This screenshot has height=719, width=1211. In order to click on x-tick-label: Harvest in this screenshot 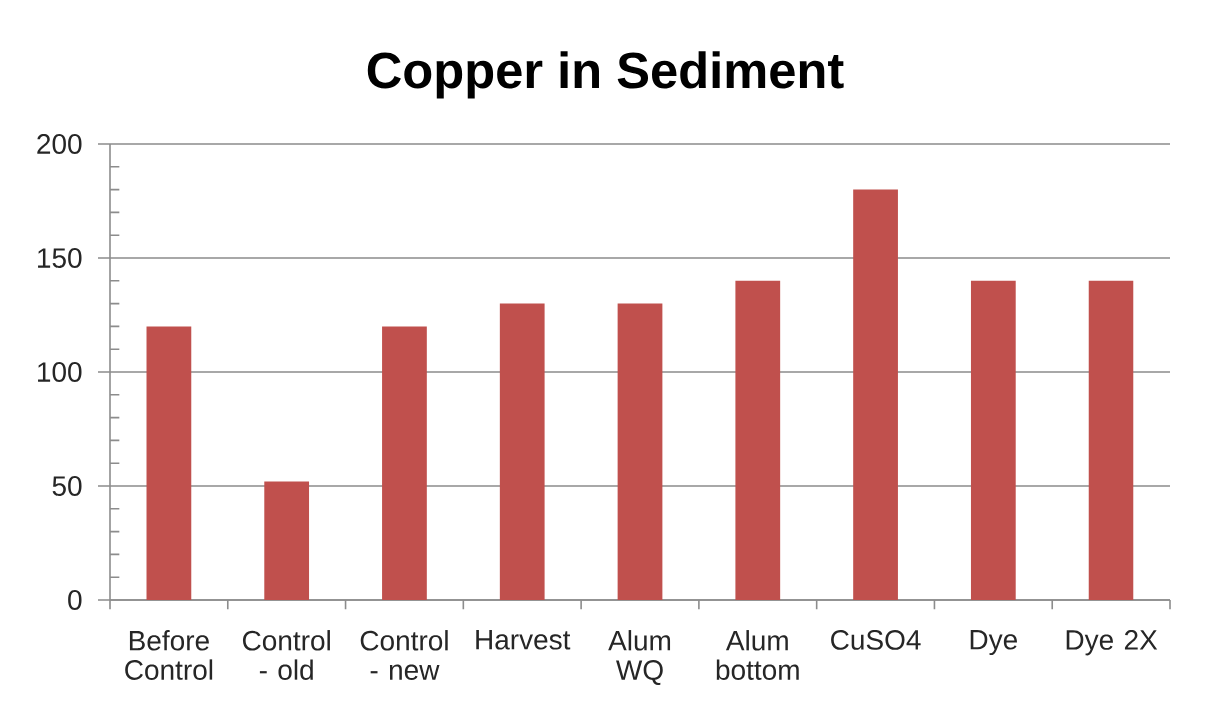, I will do `click(523, 640)`.